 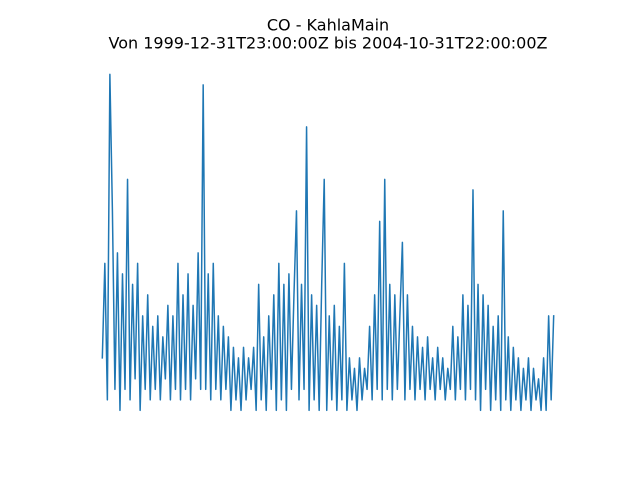 What do you see at coordinates (328, 25) in the screenshot?
I see `chart-title: CO - KahlaMain` at bounding box center [328, 25].